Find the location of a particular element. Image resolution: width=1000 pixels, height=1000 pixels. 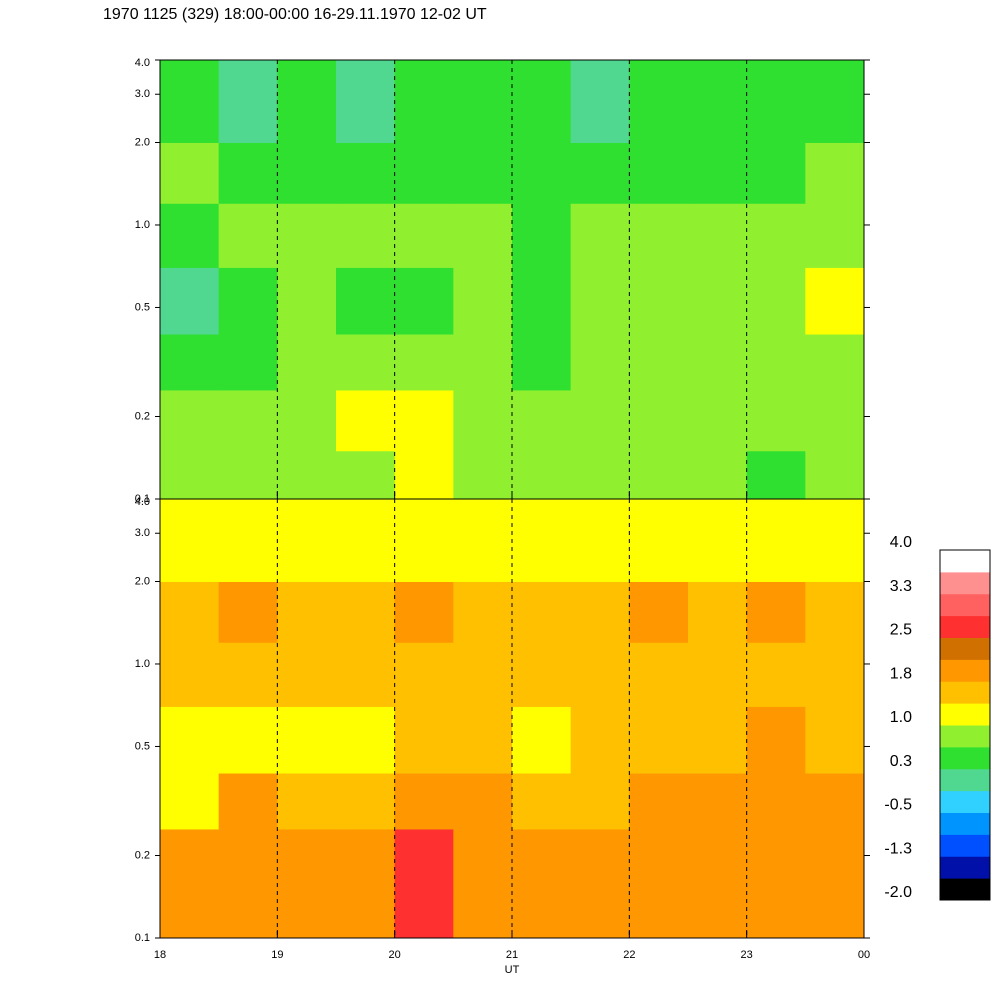

colorbar-label: 2.5 is located at coordinates (901, 630).